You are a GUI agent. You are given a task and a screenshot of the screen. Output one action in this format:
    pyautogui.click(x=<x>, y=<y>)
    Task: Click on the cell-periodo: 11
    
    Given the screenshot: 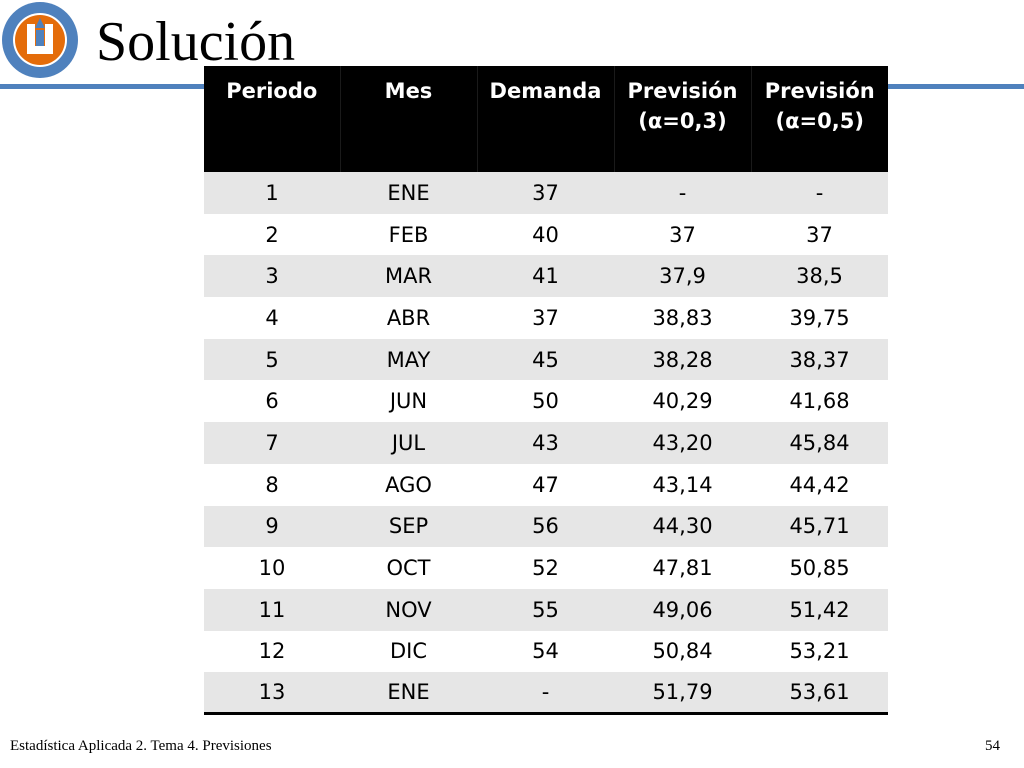 What is the action you would take?
    pyautogui.click(x=272, y=609)
    